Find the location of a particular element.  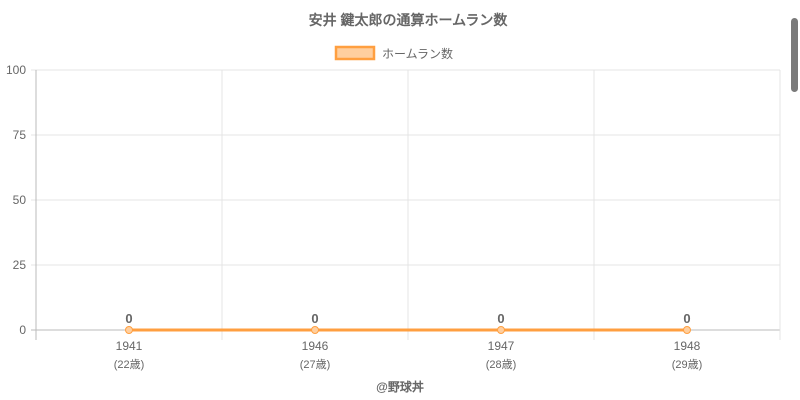

y-tick-label: 100 is located at coordinates (16, 70).